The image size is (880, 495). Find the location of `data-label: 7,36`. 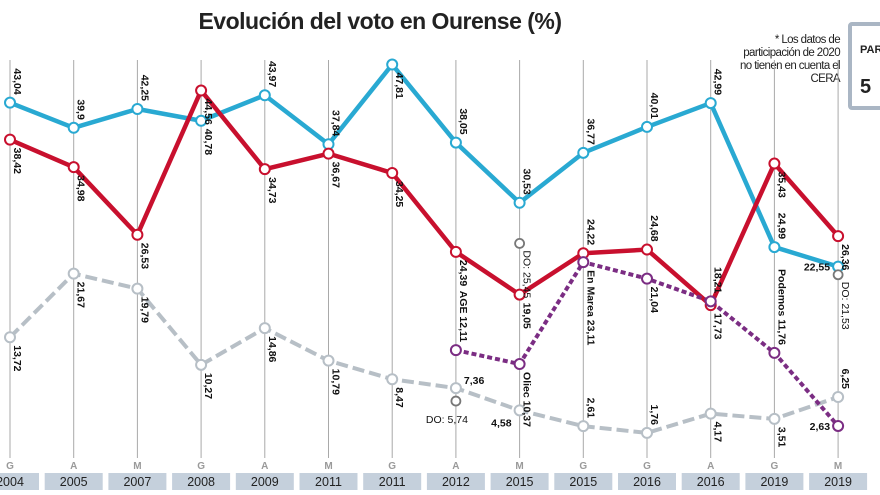

data-label: 7,36 is located at coordinates (474, 381).